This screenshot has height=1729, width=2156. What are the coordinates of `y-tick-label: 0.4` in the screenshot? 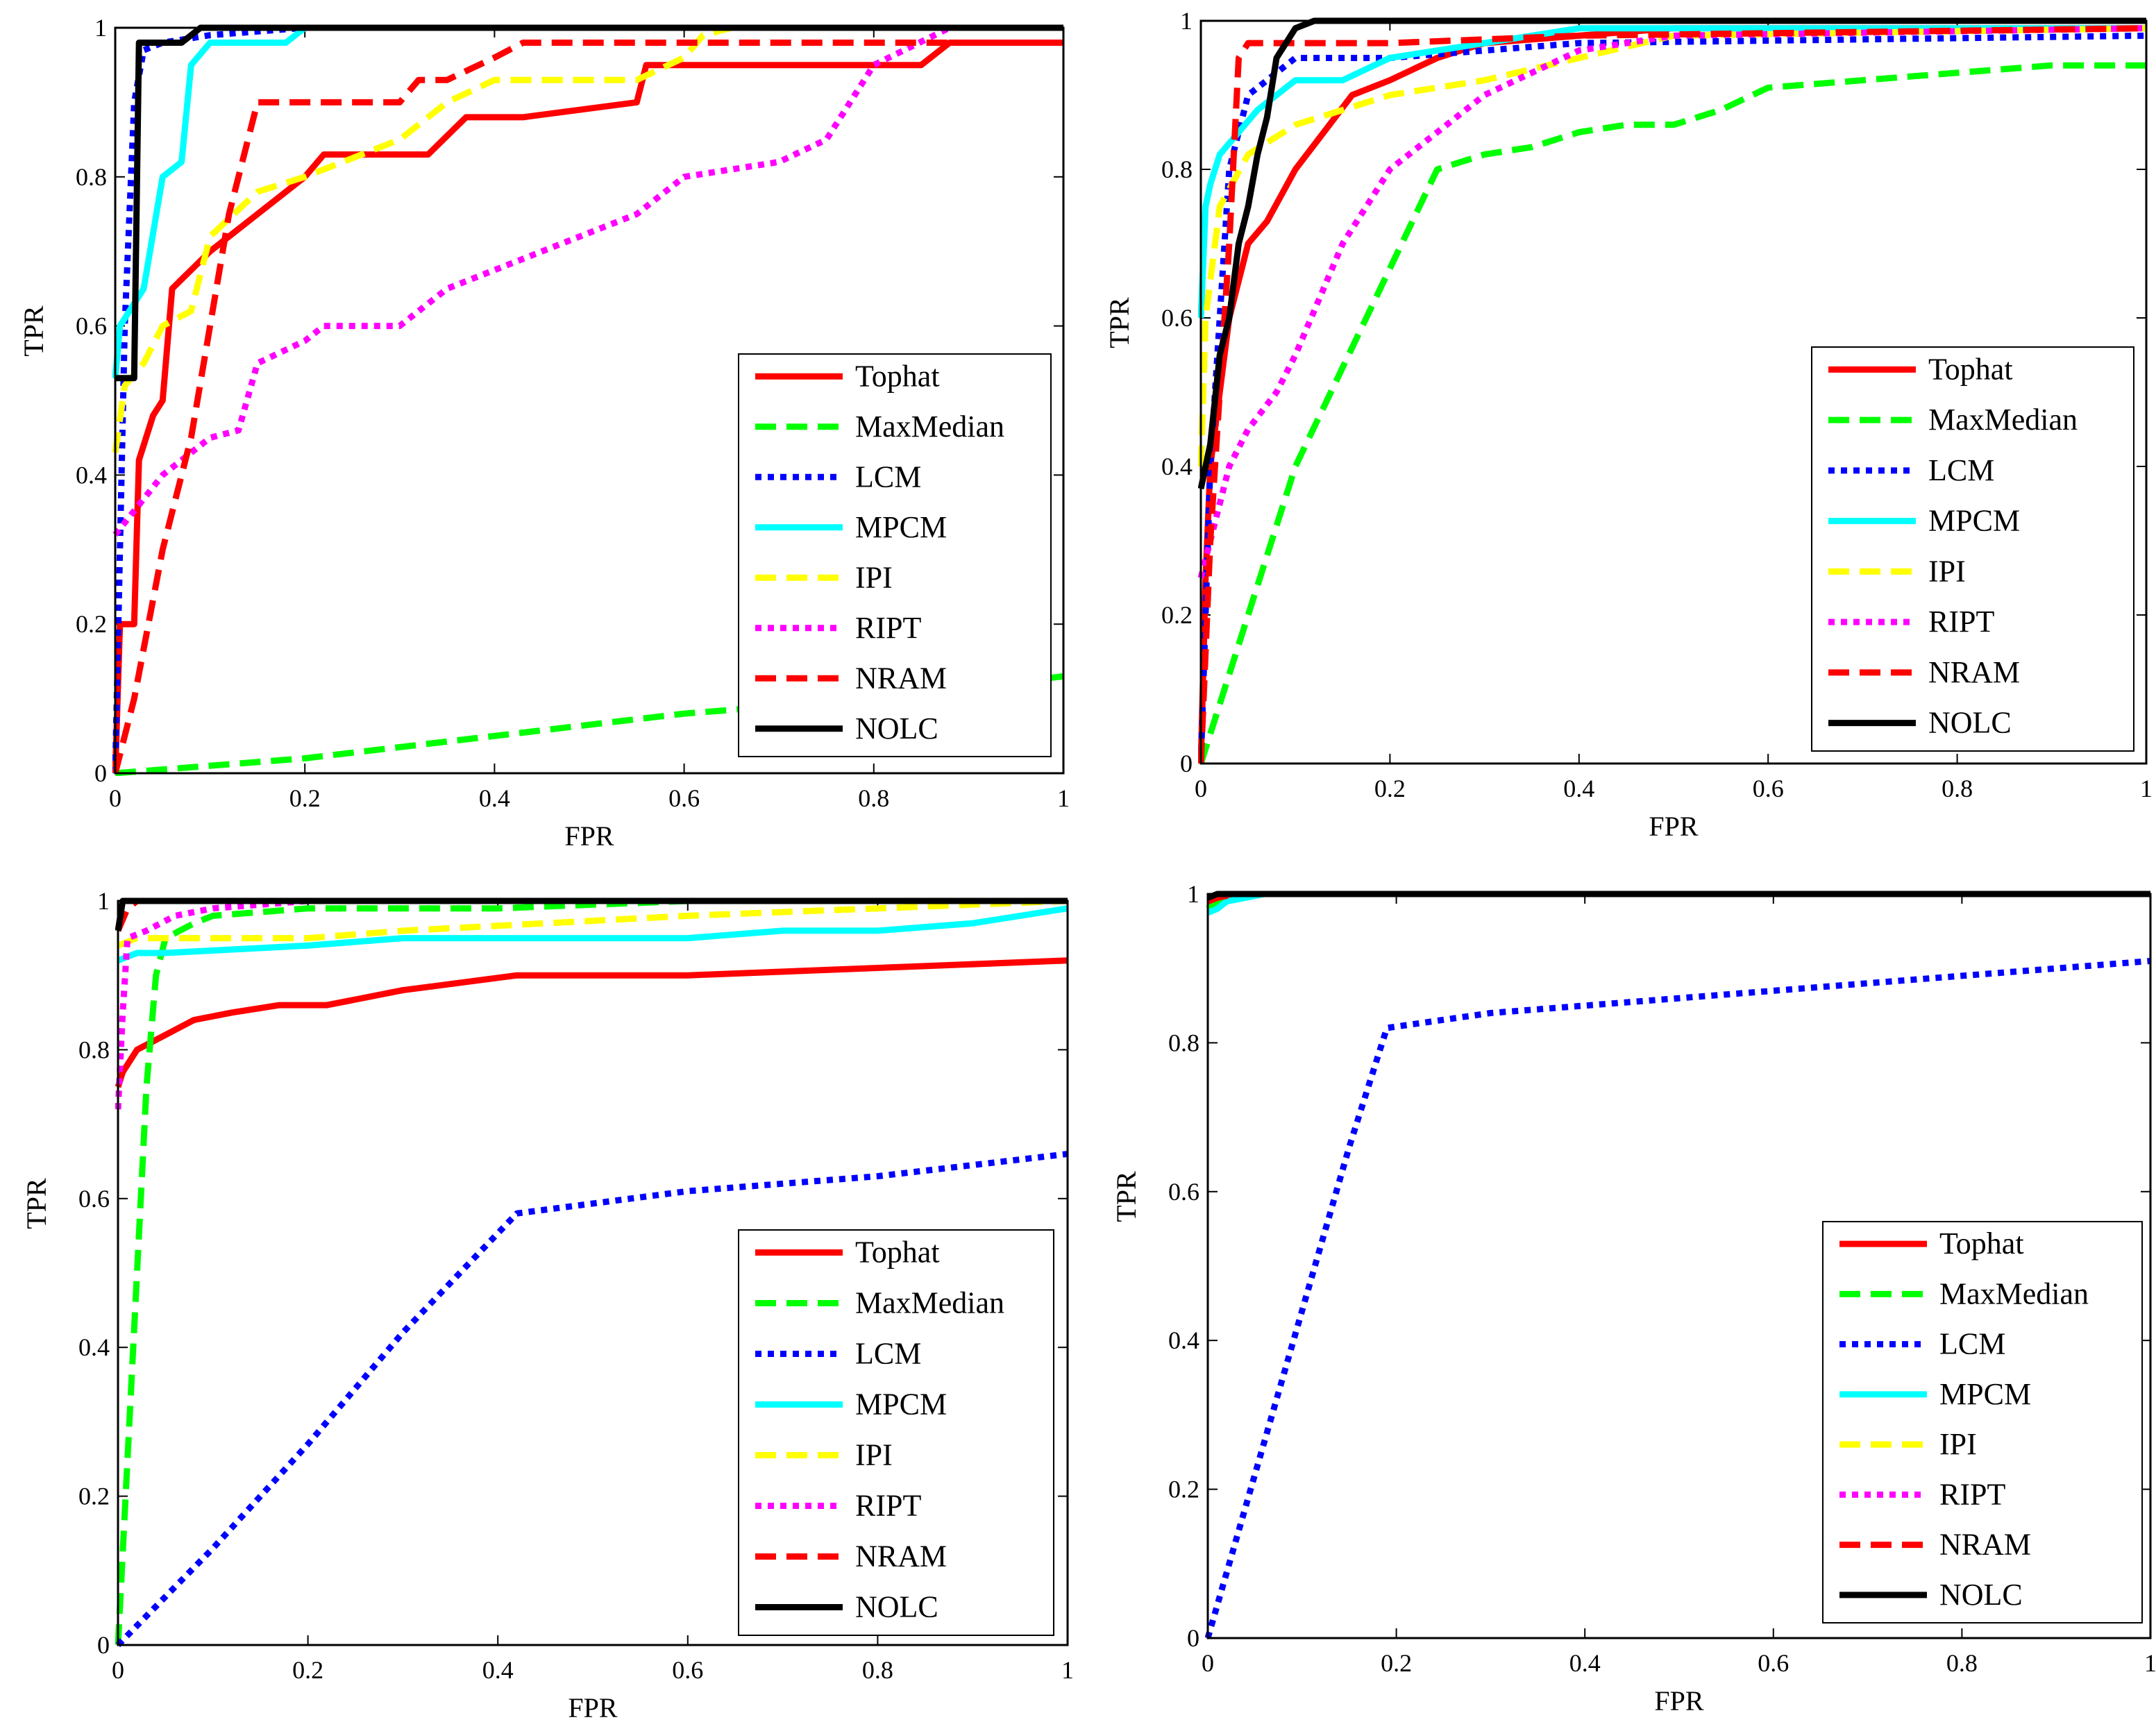 It's located at (94, 1347).